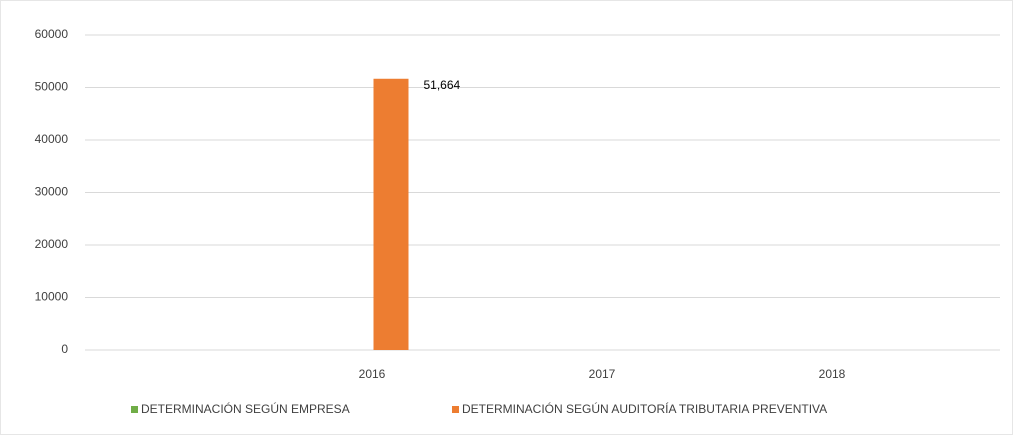 The image size is (1013, 435). Describe the element at coordinates (391, 214) in the screenshot. I see `bar` at that location.